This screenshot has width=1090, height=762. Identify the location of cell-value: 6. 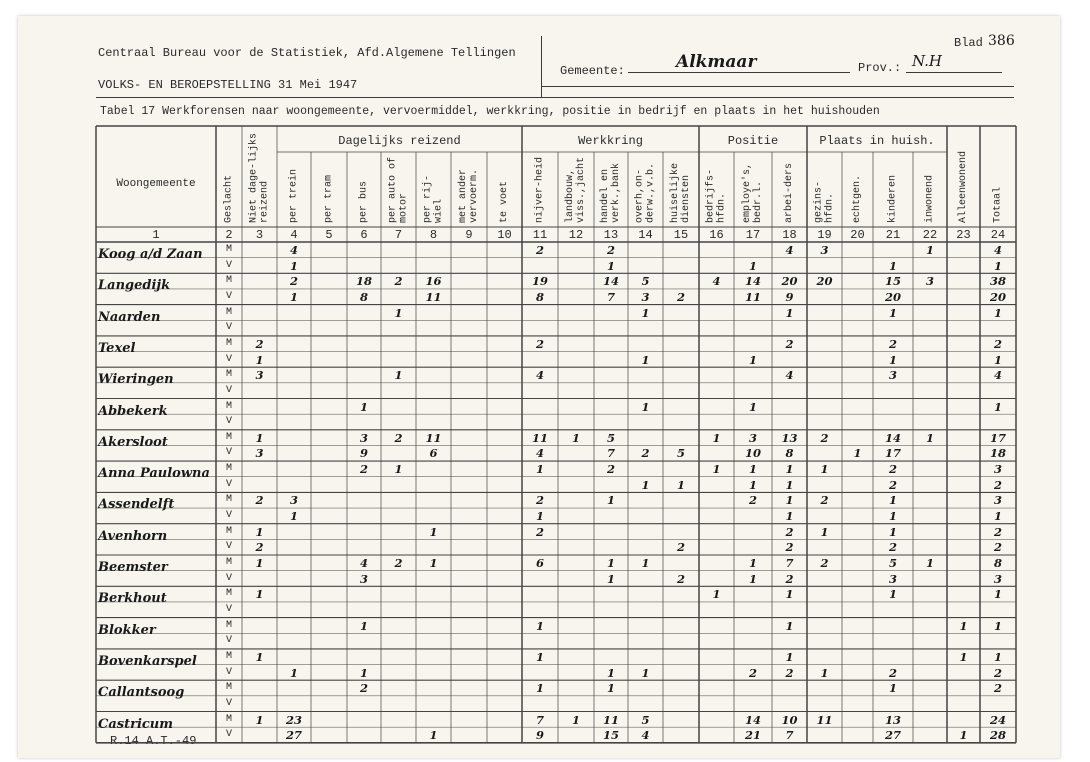
(539, 563).